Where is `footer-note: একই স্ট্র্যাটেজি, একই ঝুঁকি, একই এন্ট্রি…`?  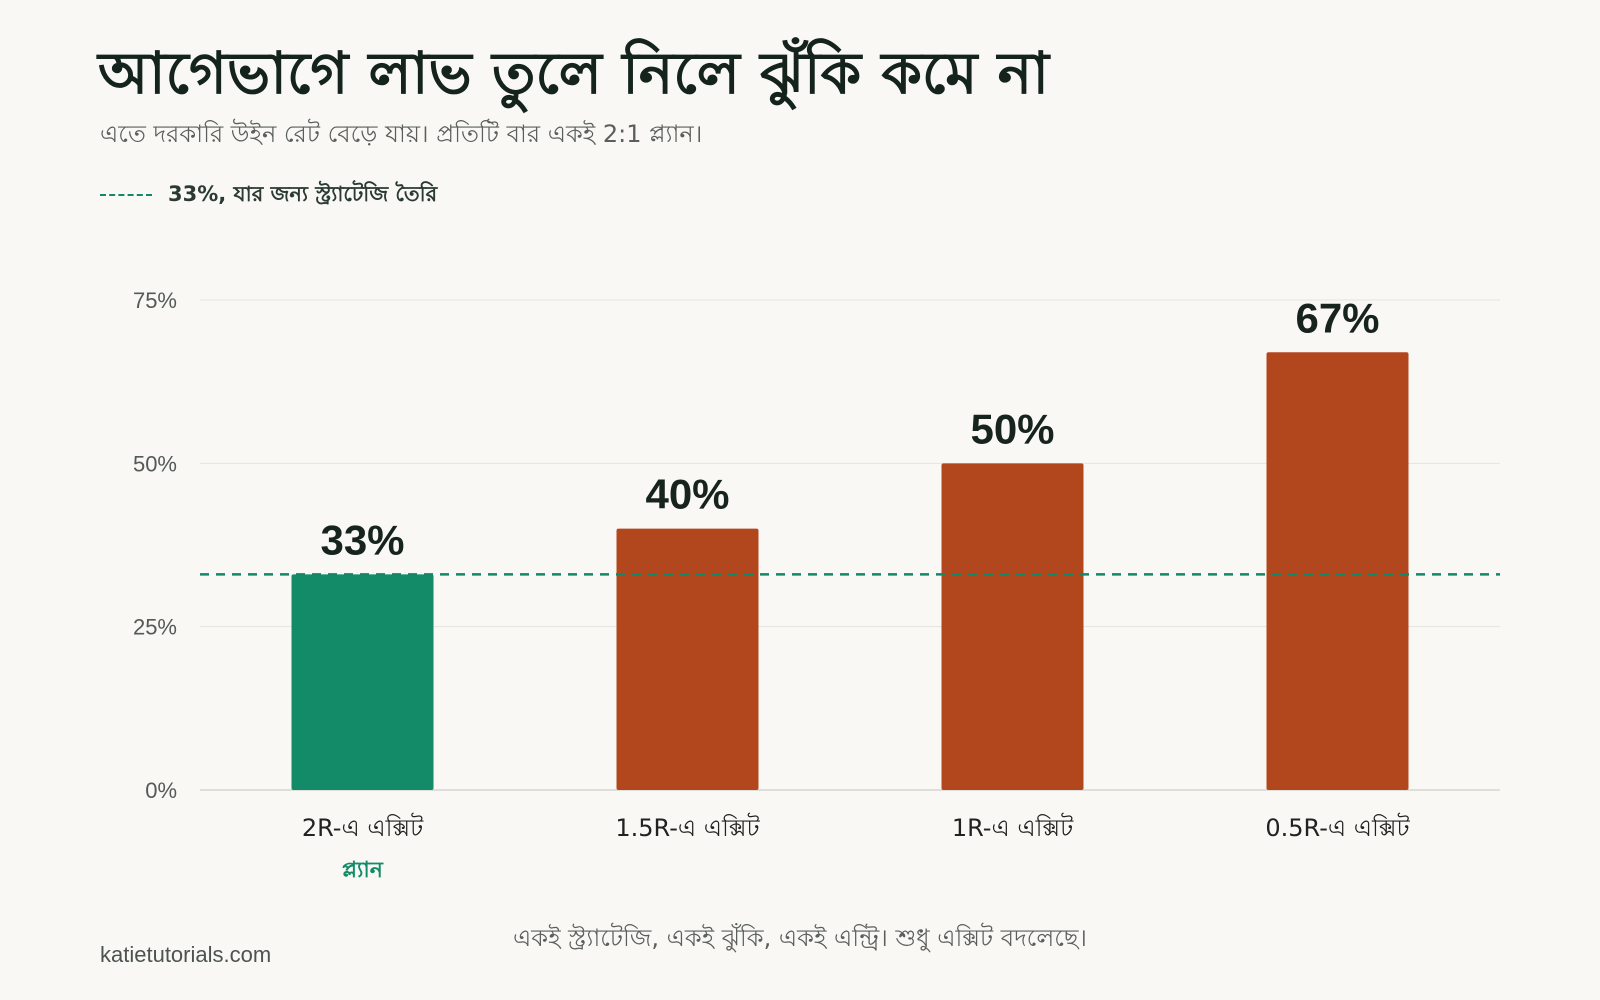
footer-note: একই স্ট্র্যাটেজি, একই ঝুঁকি, একই এন্ট্রি… is located at coordinates (800, 938).